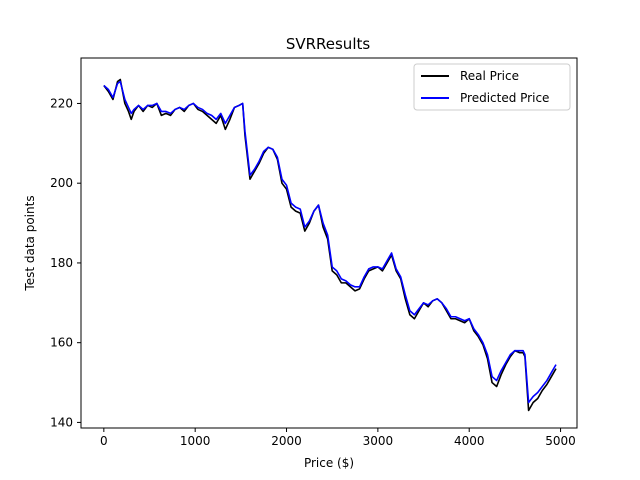 The height and width of the screenshot is (480, 640). Describe the element at coordinates (328, 44) in the screenshot. I see `chart-title: SVRResults` at that location.